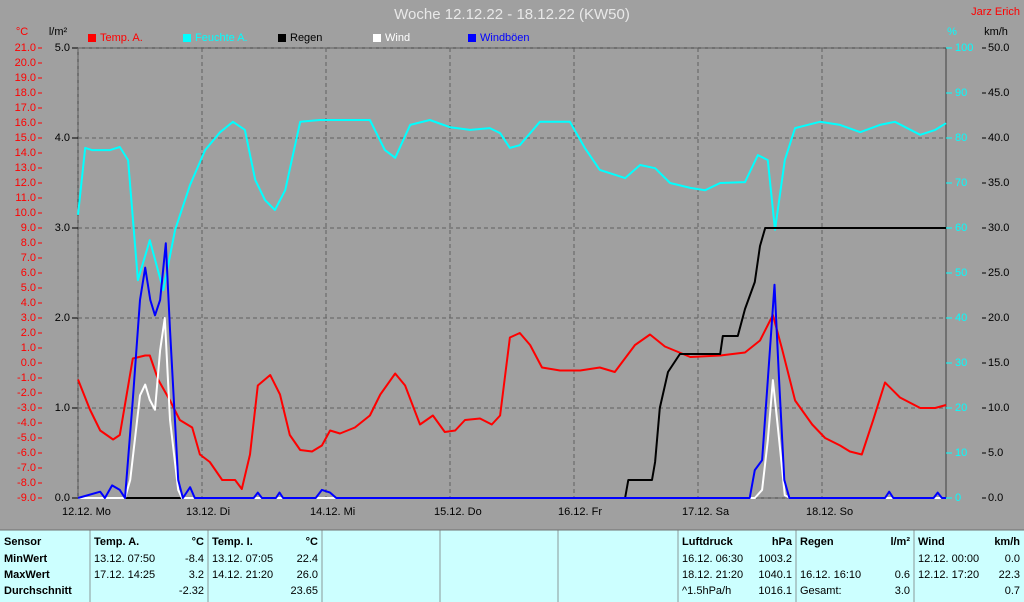  I want to click on y-tick-label: 70, so click(961, 183).